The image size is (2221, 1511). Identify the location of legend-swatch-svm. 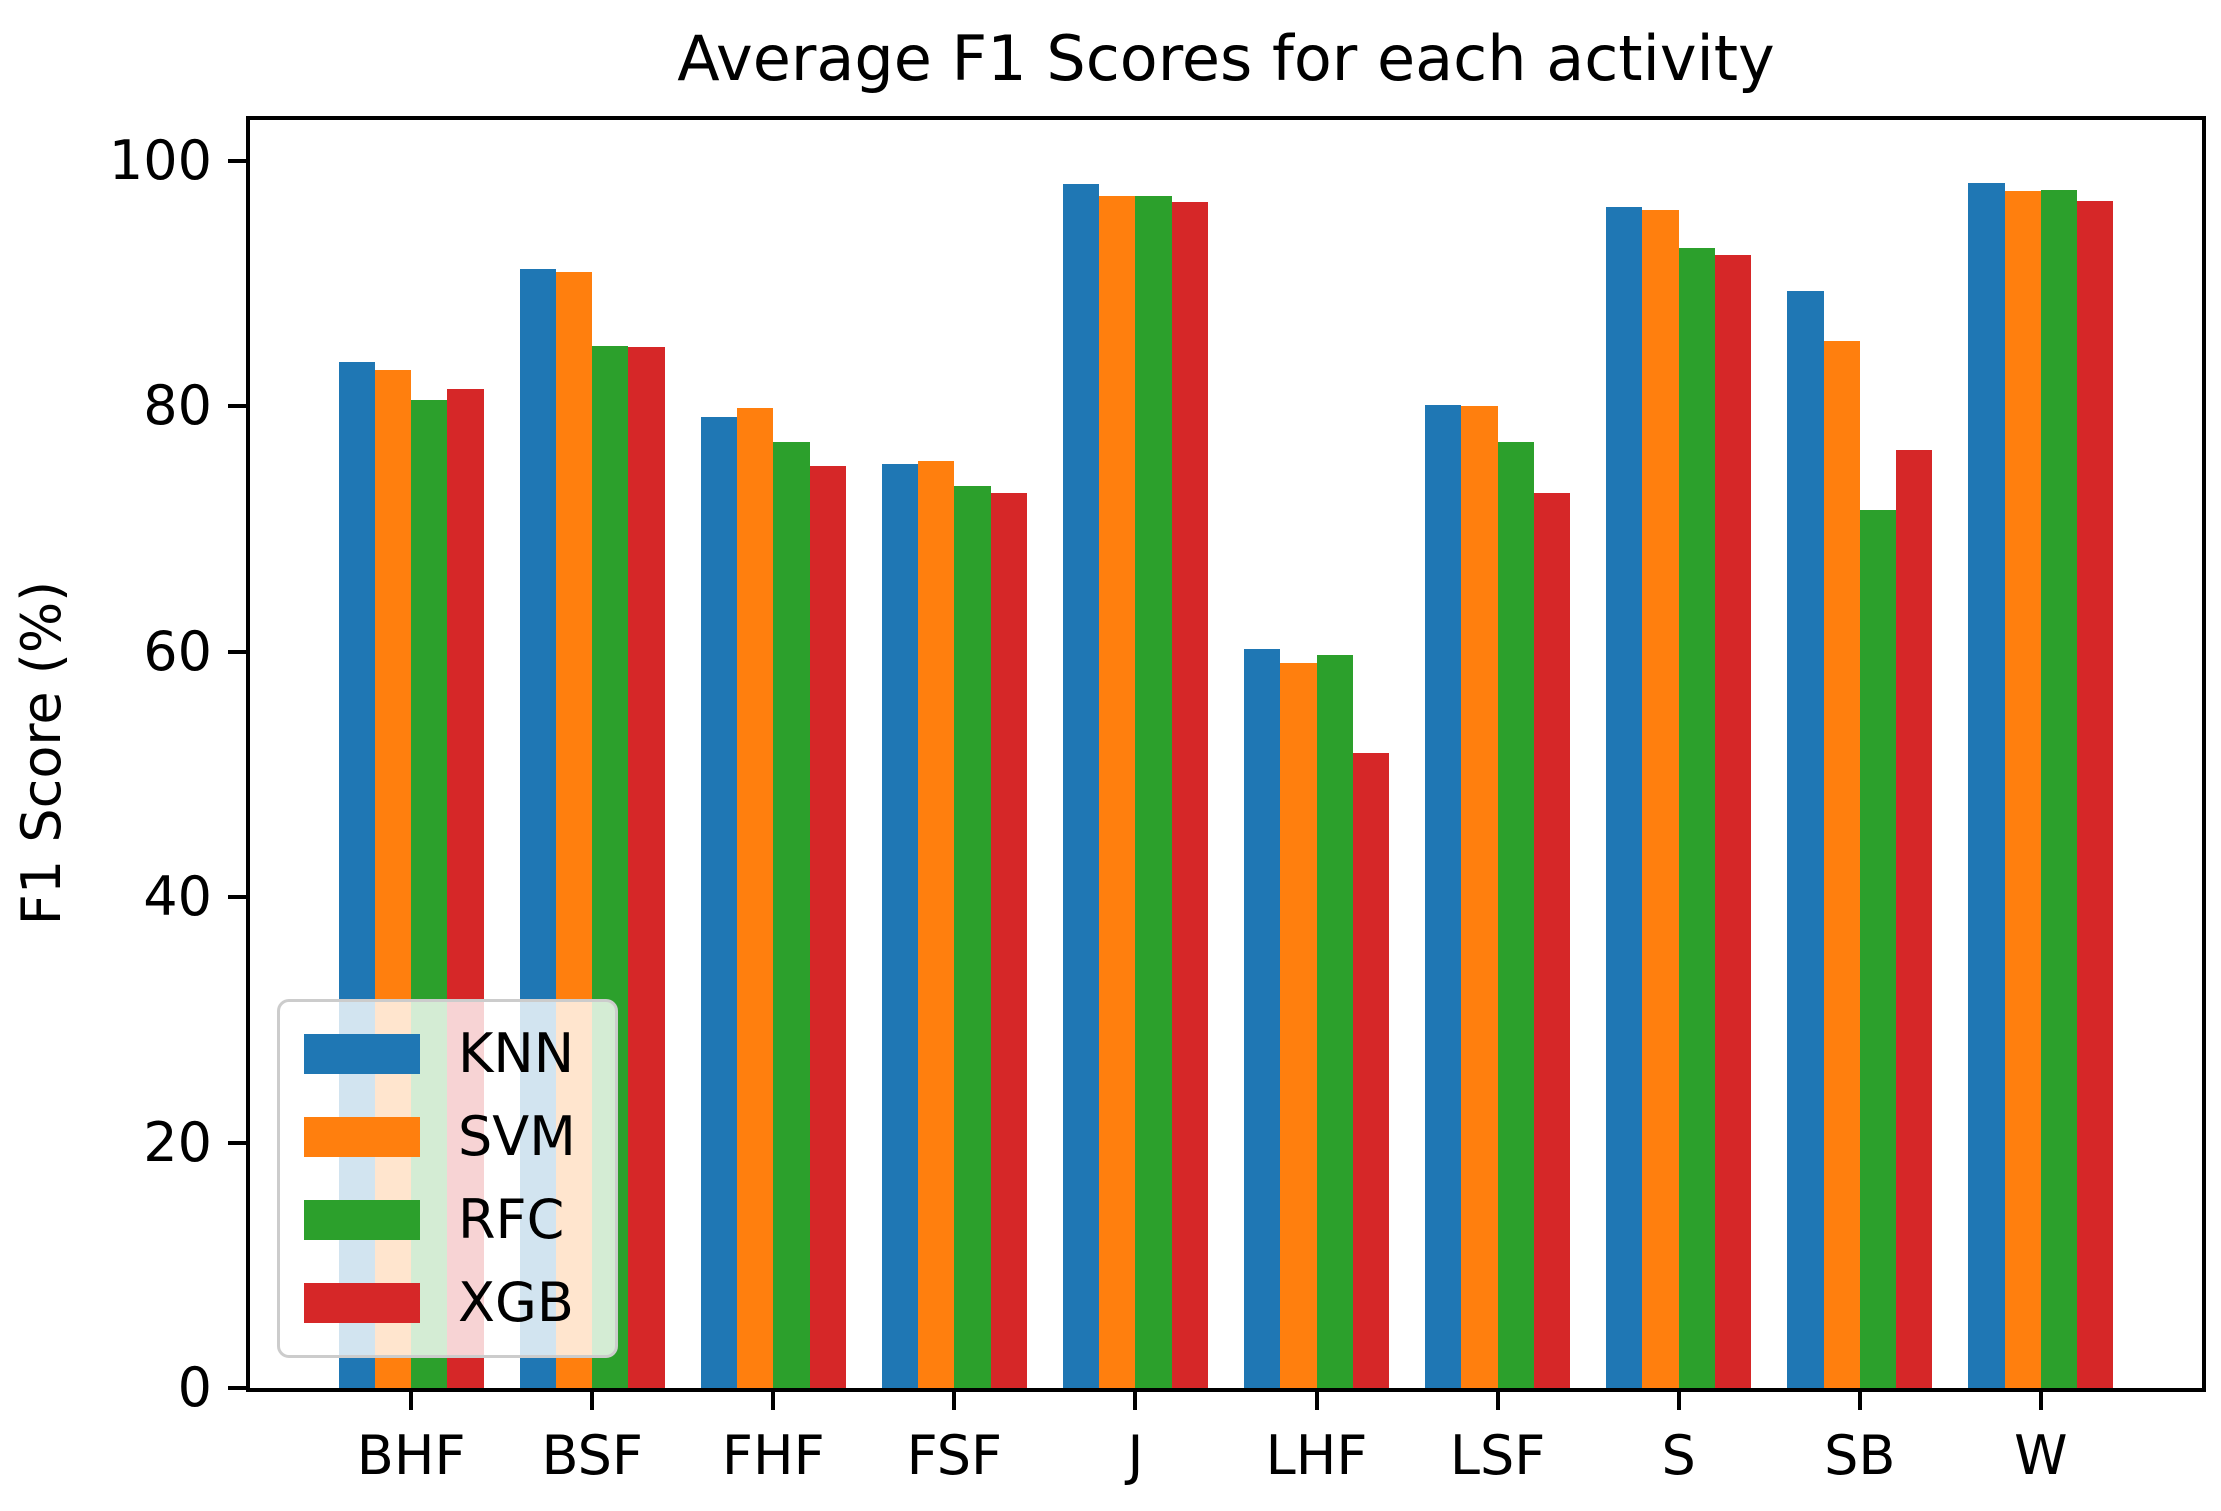
(362, 1136).